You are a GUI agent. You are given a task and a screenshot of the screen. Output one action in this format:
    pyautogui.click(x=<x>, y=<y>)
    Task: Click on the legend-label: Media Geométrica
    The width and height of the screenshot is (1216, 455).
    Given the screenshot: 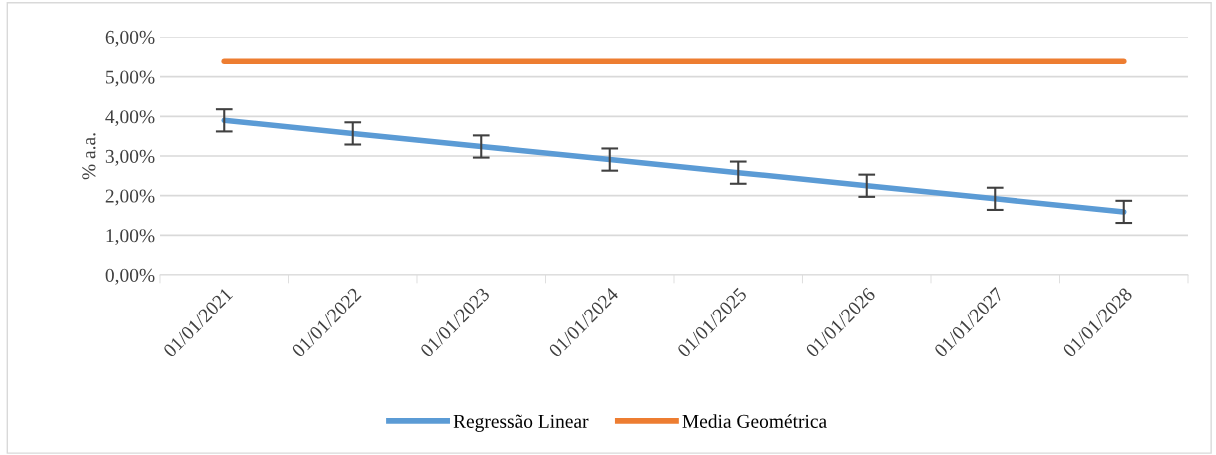 What is the action you would take?
    pyautogui.click(x=754, y=421)
    